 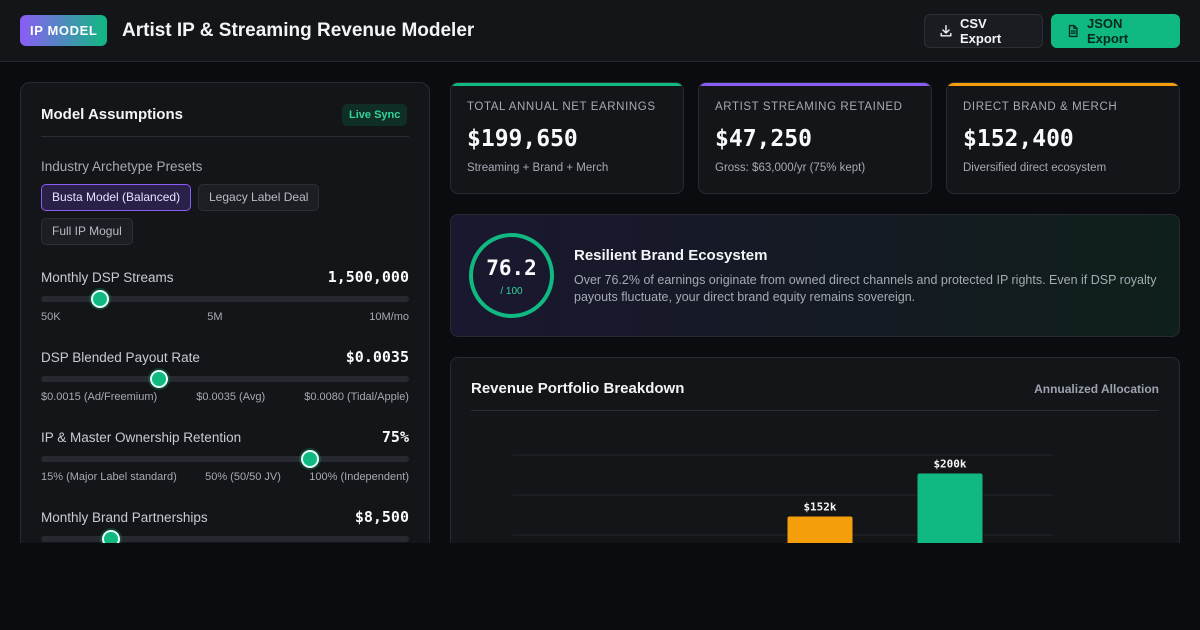 What do you see at coordinates (231, 397) in the screenshot?
I see `tick-label: $0.0035 (Avg)` at bounding box center [231, 397].